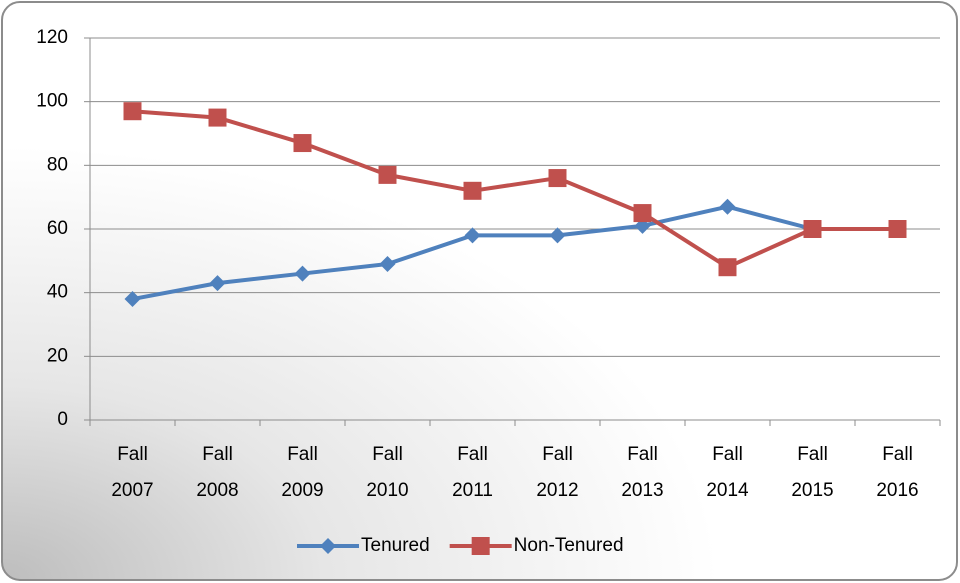 This screenshot has height=583, width=960. Describe the element at coordinates (57, 164) in the screenshot. I see `y-tick-label: 80` at that location.